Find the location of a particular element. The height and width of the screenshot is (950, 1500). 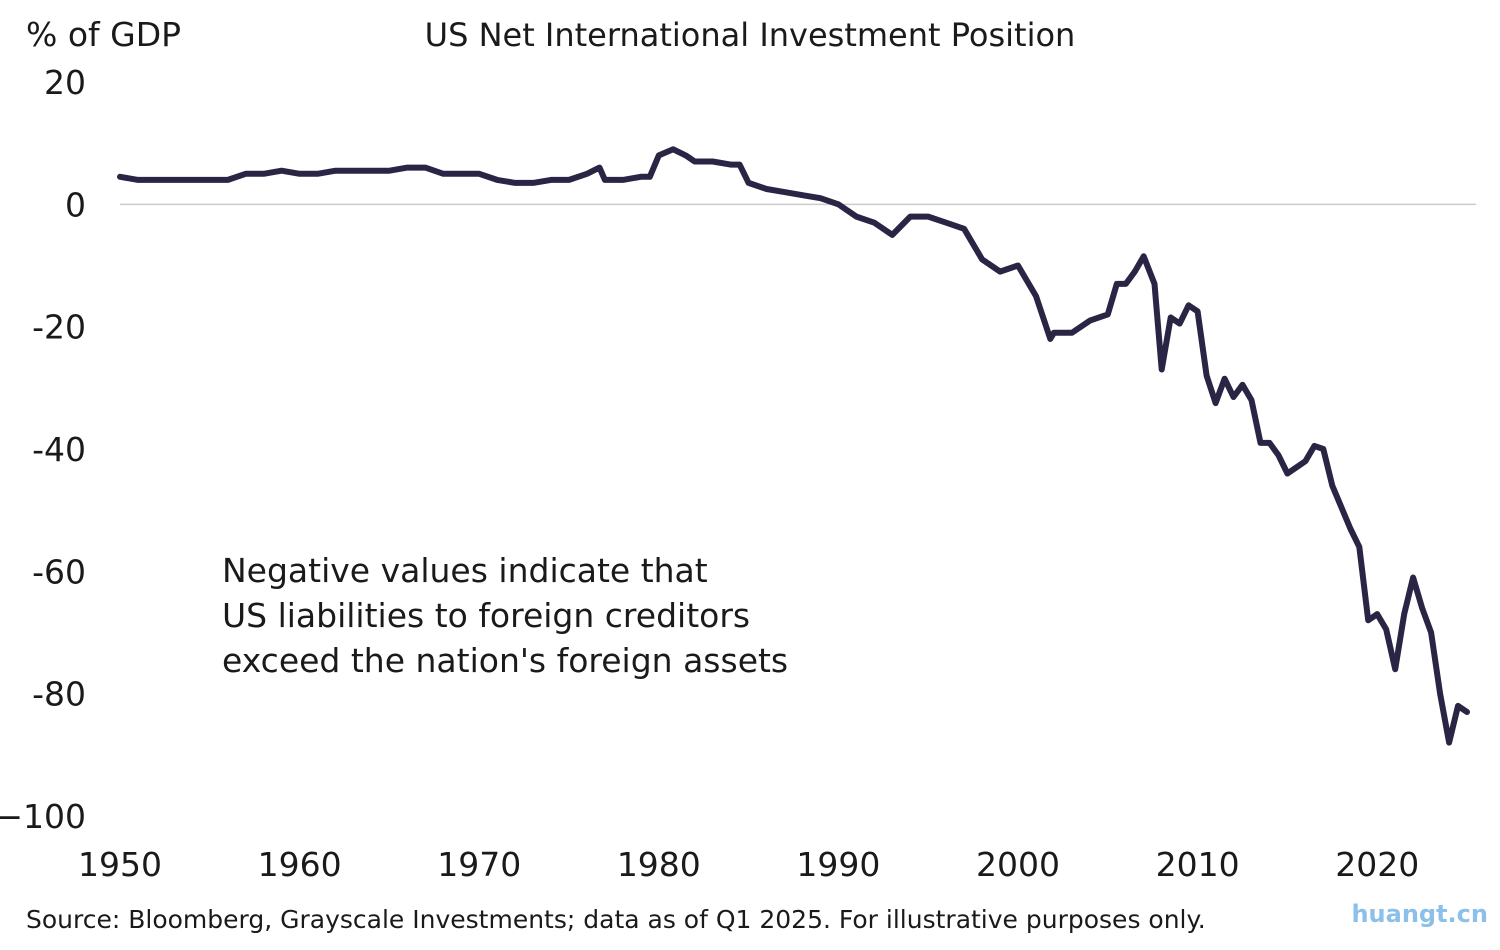

x-tick-label: 1980 is located at coordinates (659, 864).